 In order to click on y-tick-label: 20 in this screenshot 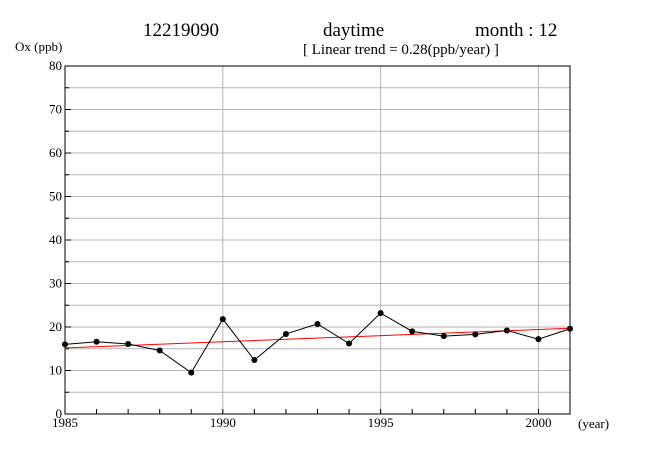, I will do `click(55, 326)`.